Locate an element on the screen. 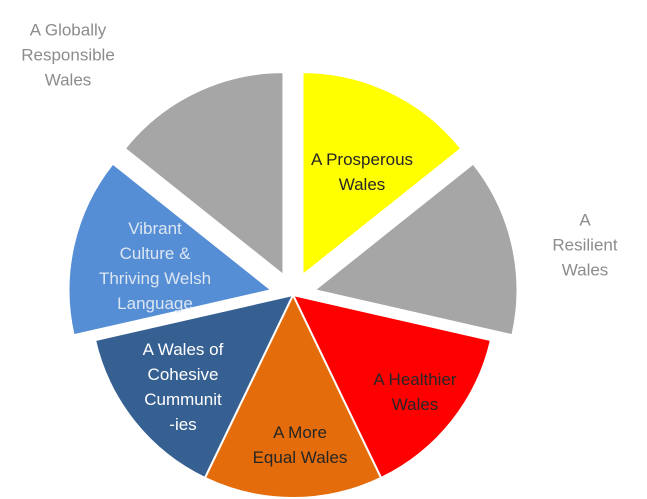  slice-label: A Wales of Cohesive Cummunit -ies is located at coordinates (183, 387).